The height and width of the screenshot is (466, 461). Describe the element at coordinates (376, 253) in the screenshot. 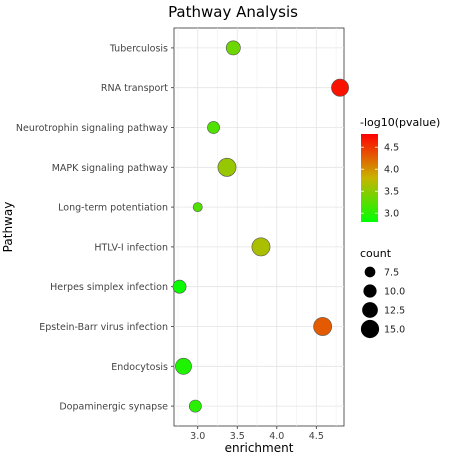

I see `size-legend-title: count` at that location.